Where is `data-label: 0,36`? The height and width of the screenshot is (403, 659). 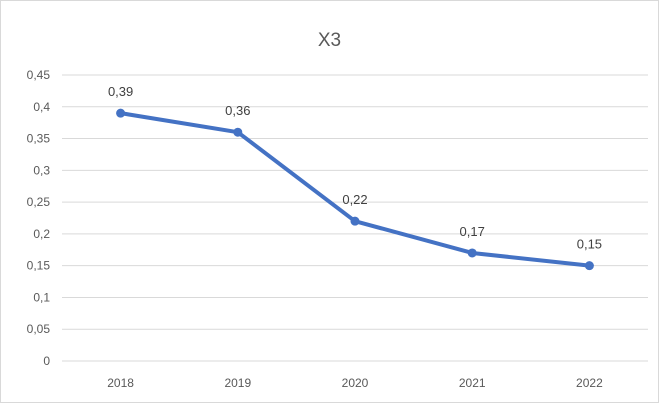
data-label: 0,36 is located at coordinates (237, 110).